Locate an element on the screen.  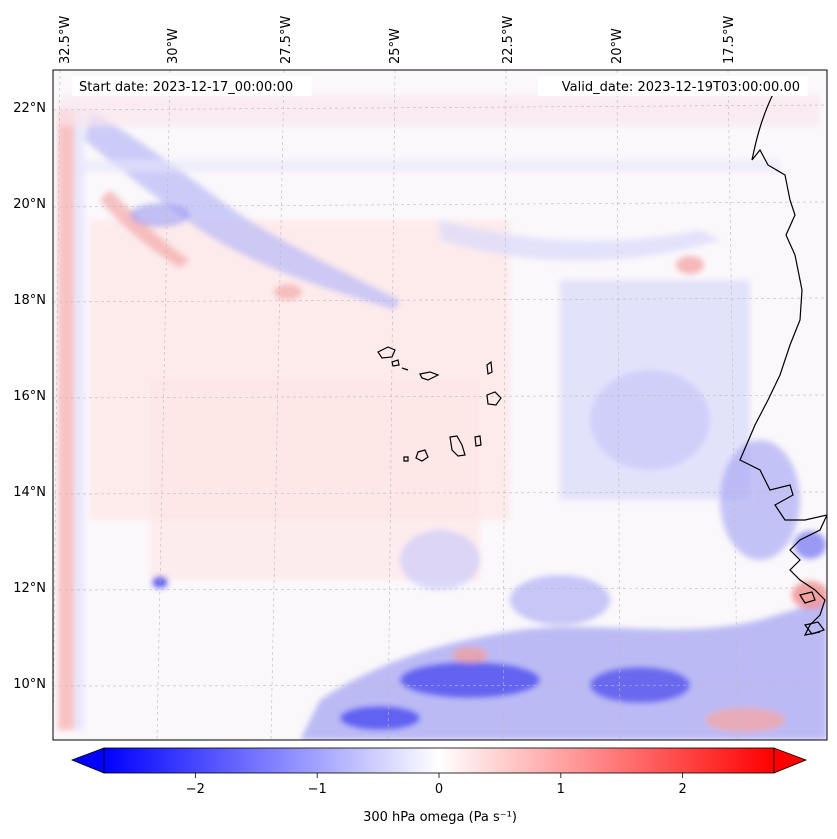
lat-label-14n: 14°N is located at coordinates (29, 492).